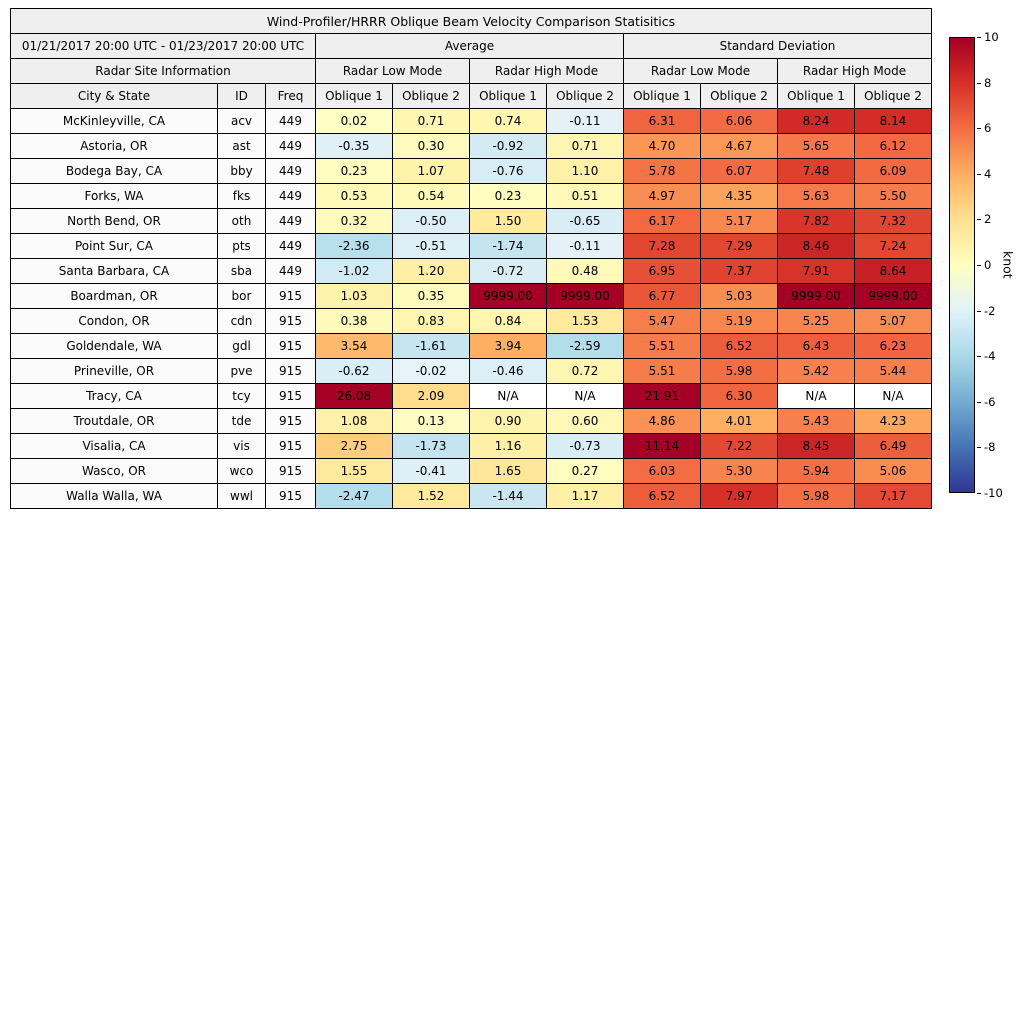  Describe the element at coordinates (816, 471) in the screenshot. I see `value-cell: 5.94` at that location.